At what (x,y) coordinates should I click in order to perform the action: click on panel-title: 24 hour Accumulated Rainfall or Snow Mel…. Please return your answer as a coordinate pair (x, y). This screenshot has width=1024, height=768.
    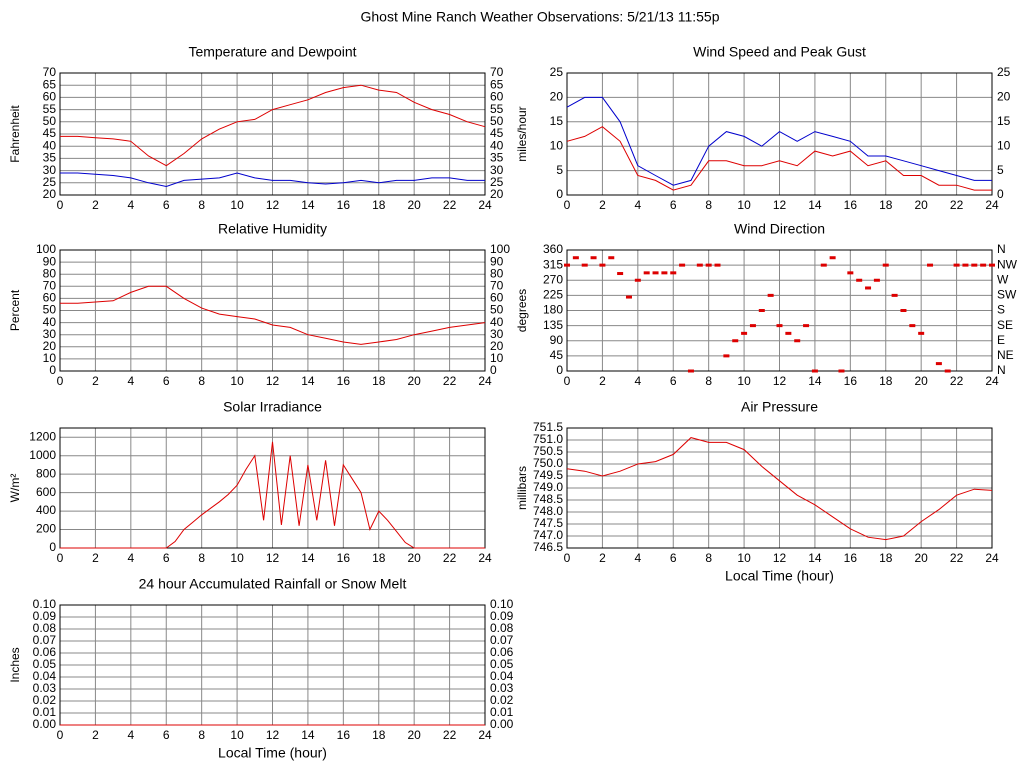
    Looking at the image, I should click on (273, 584).